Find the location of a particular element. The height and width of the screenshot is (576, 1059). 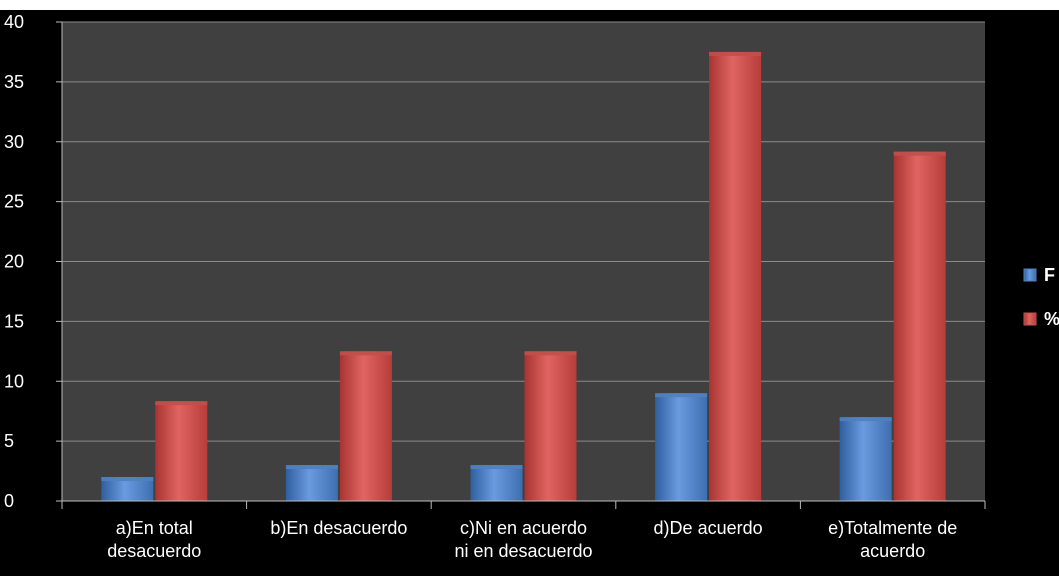

legend-item-0: F is located at coordinates (1039, 275).